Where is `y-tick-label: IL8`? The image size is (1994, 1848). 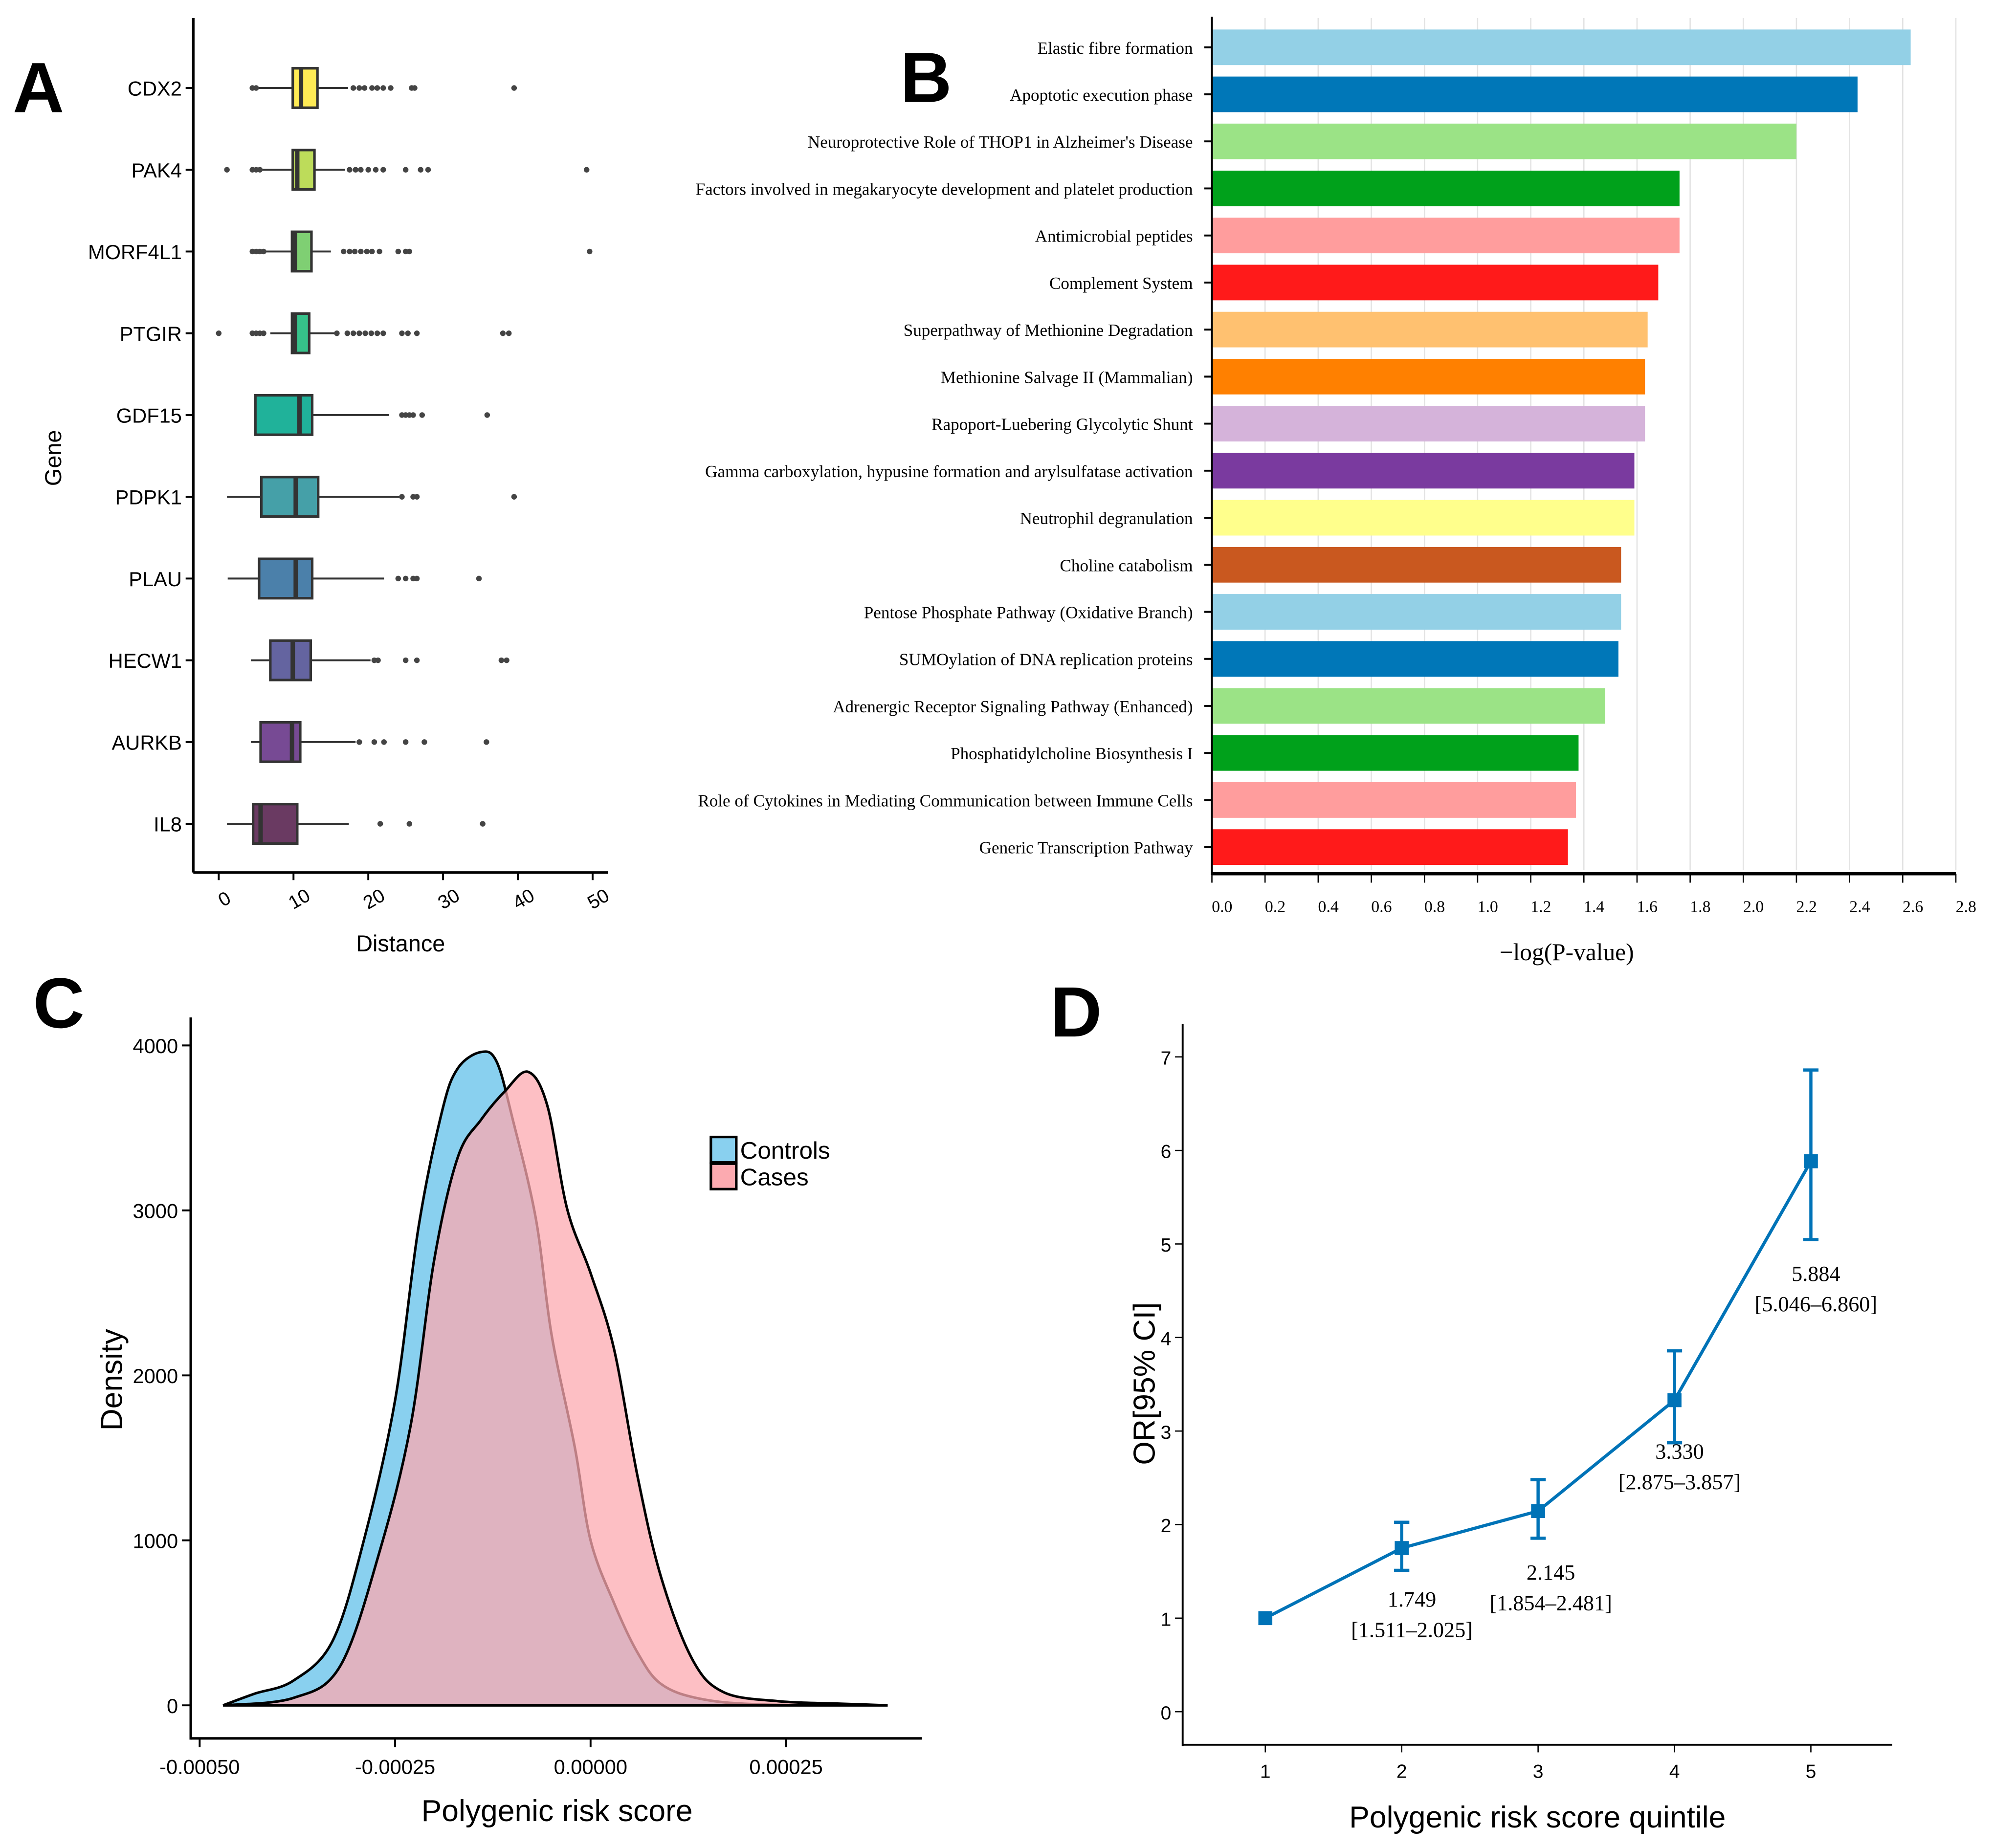 y-tick-label: IL8 is located at coordinates (168, 824).